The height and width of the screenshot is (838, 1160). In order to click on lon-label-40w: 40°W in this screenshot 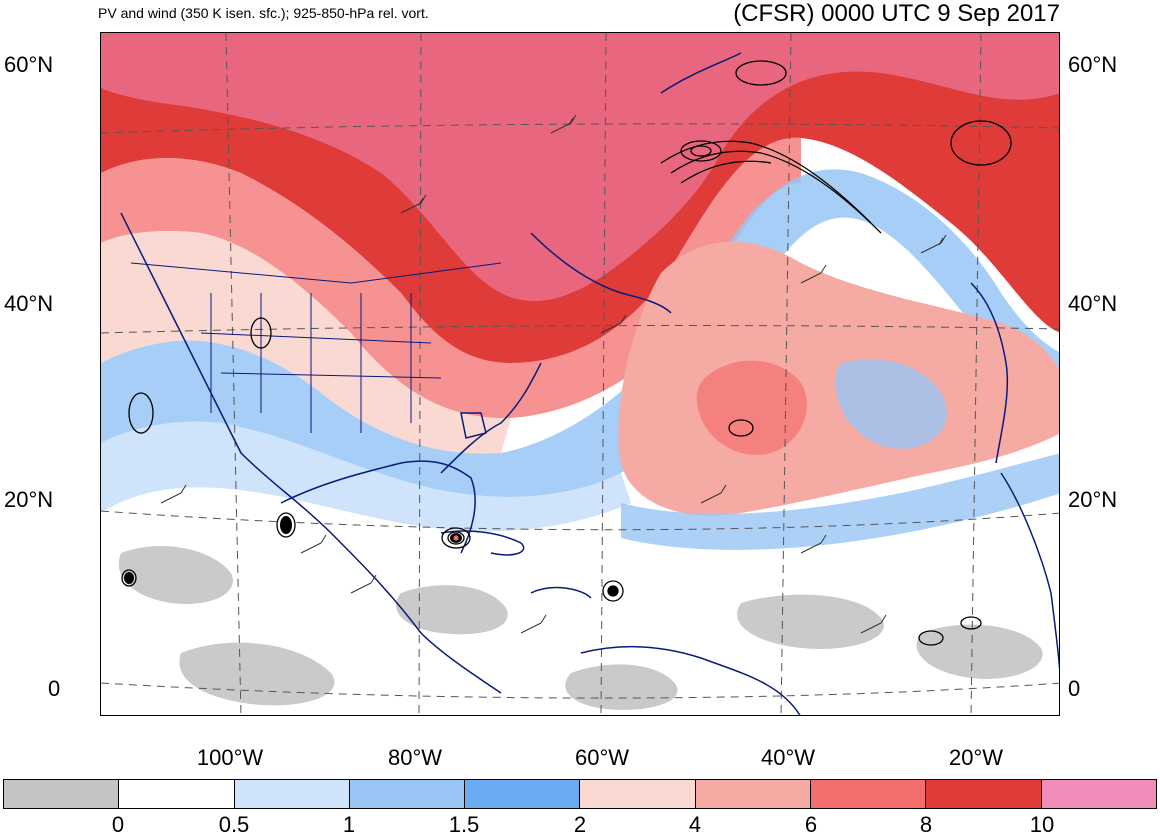, I will do `click(788, 757)`.